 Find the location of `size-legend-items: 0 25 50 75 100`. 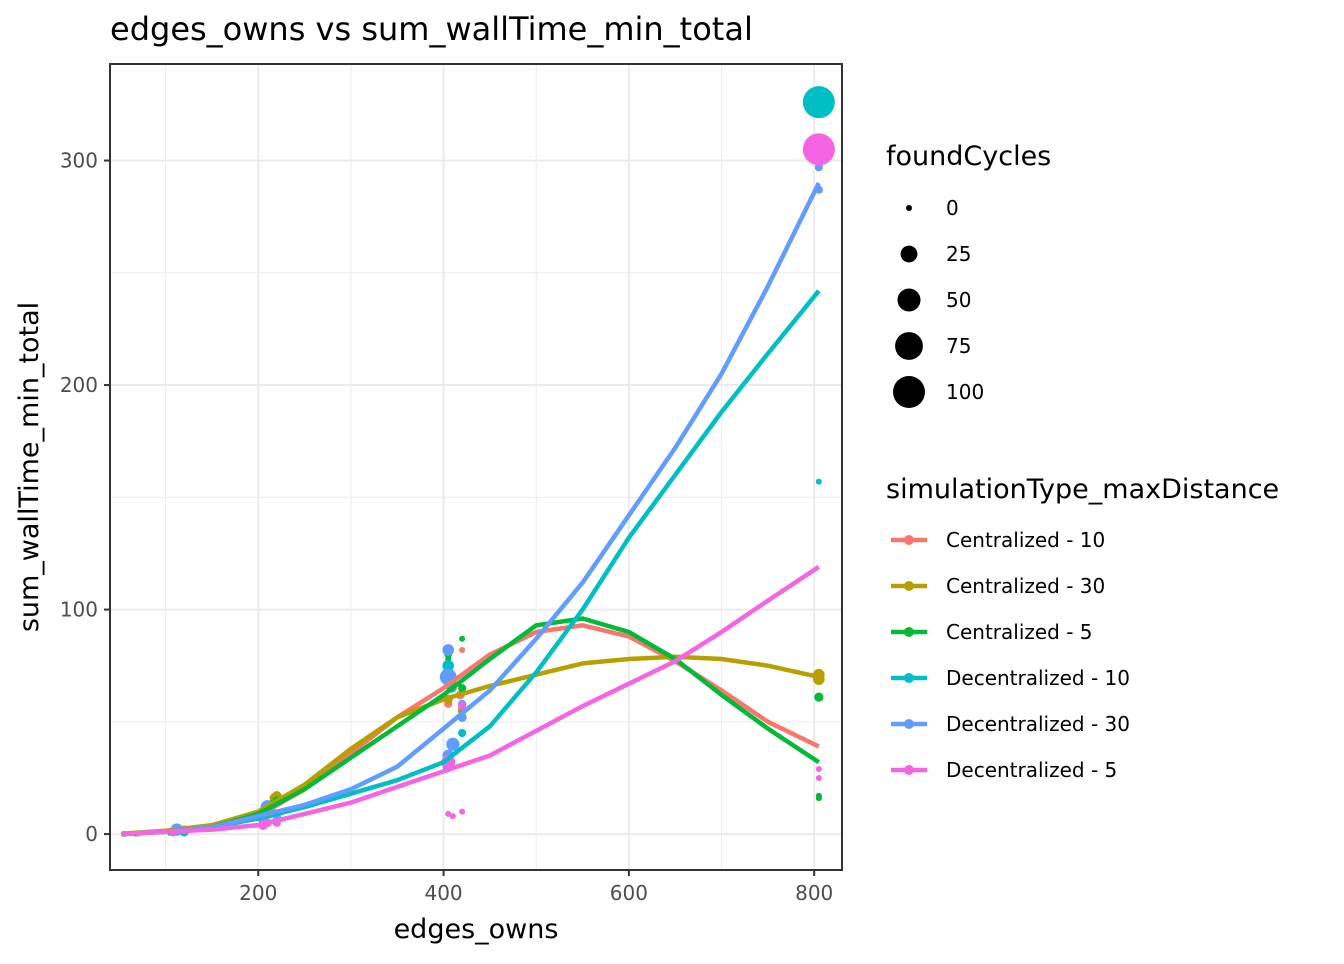

size-legend-items: 0 25 50 75 100 is located at coordinates (938, 302).